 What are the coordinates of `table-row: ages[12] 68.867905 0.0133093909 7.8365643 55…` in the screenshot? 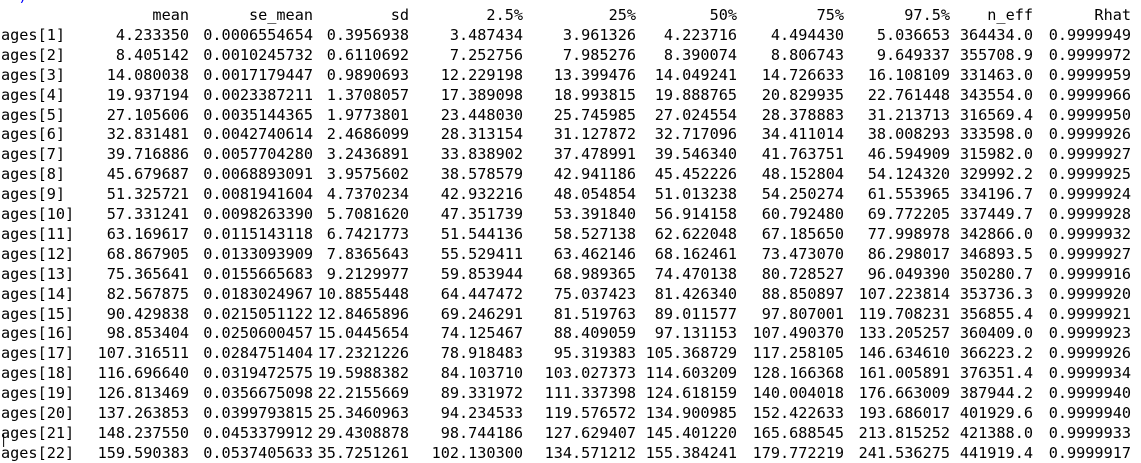 It's located at (570, 254).